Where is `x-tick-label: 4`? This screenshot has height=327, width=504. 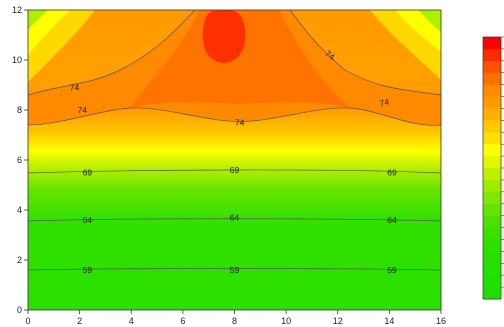 x-tick-label: 4 is located at coordinates (131, 321).